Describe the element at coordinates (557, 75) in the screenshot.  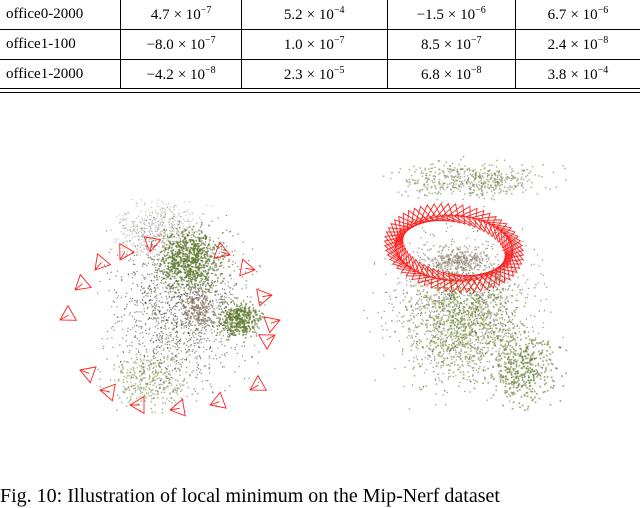
I see `cell-mantissa: 3.8` at that location.